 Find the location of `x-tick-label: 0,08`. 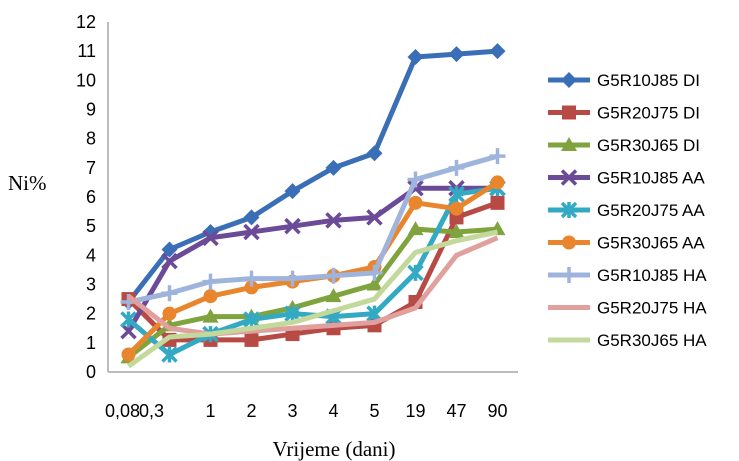

x-tick-label: 0,08 is located at coordinates (122, 411).